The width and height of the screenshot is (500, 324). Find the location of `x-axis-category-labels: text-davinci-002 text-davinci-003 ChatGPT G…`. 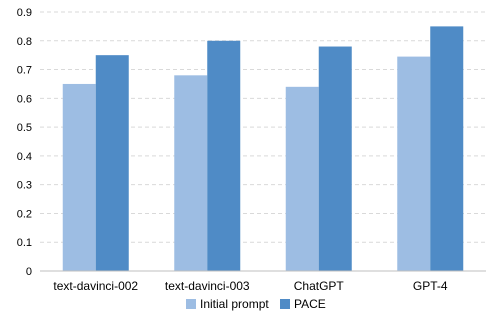

x-axis-category-labels: text-davinci-002 text-davinci-003 ChatGPT G… is located at coordinates (250, 286).